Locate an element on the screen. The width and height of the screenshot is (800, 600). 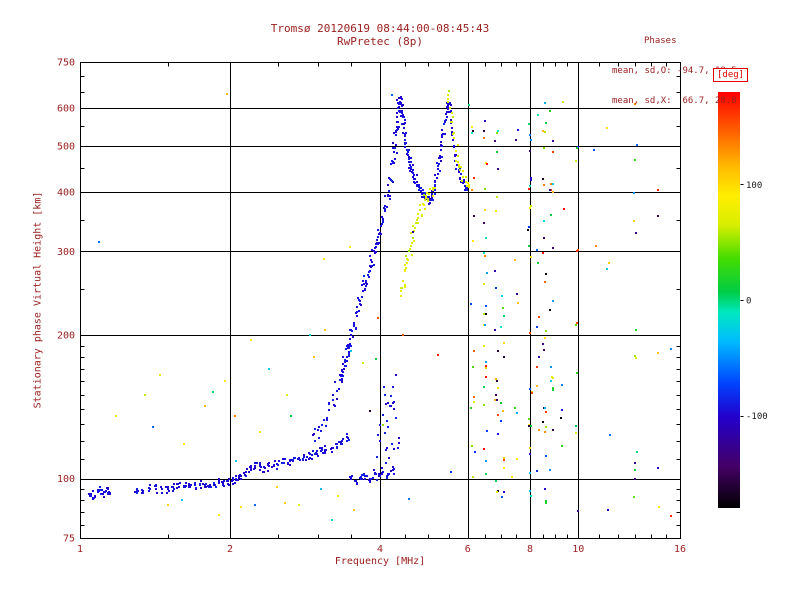
svg-text: 6 is located at coordinates (468, 549).